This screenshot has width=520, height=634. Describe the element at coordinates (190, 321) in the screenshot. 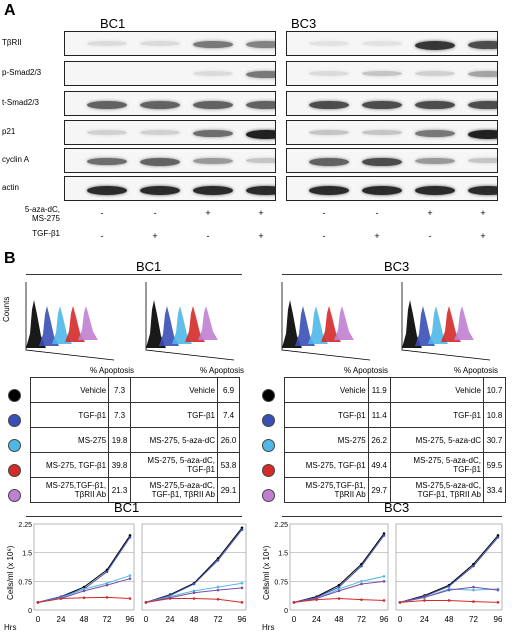

I see `flow-histogram-plot` at that location.